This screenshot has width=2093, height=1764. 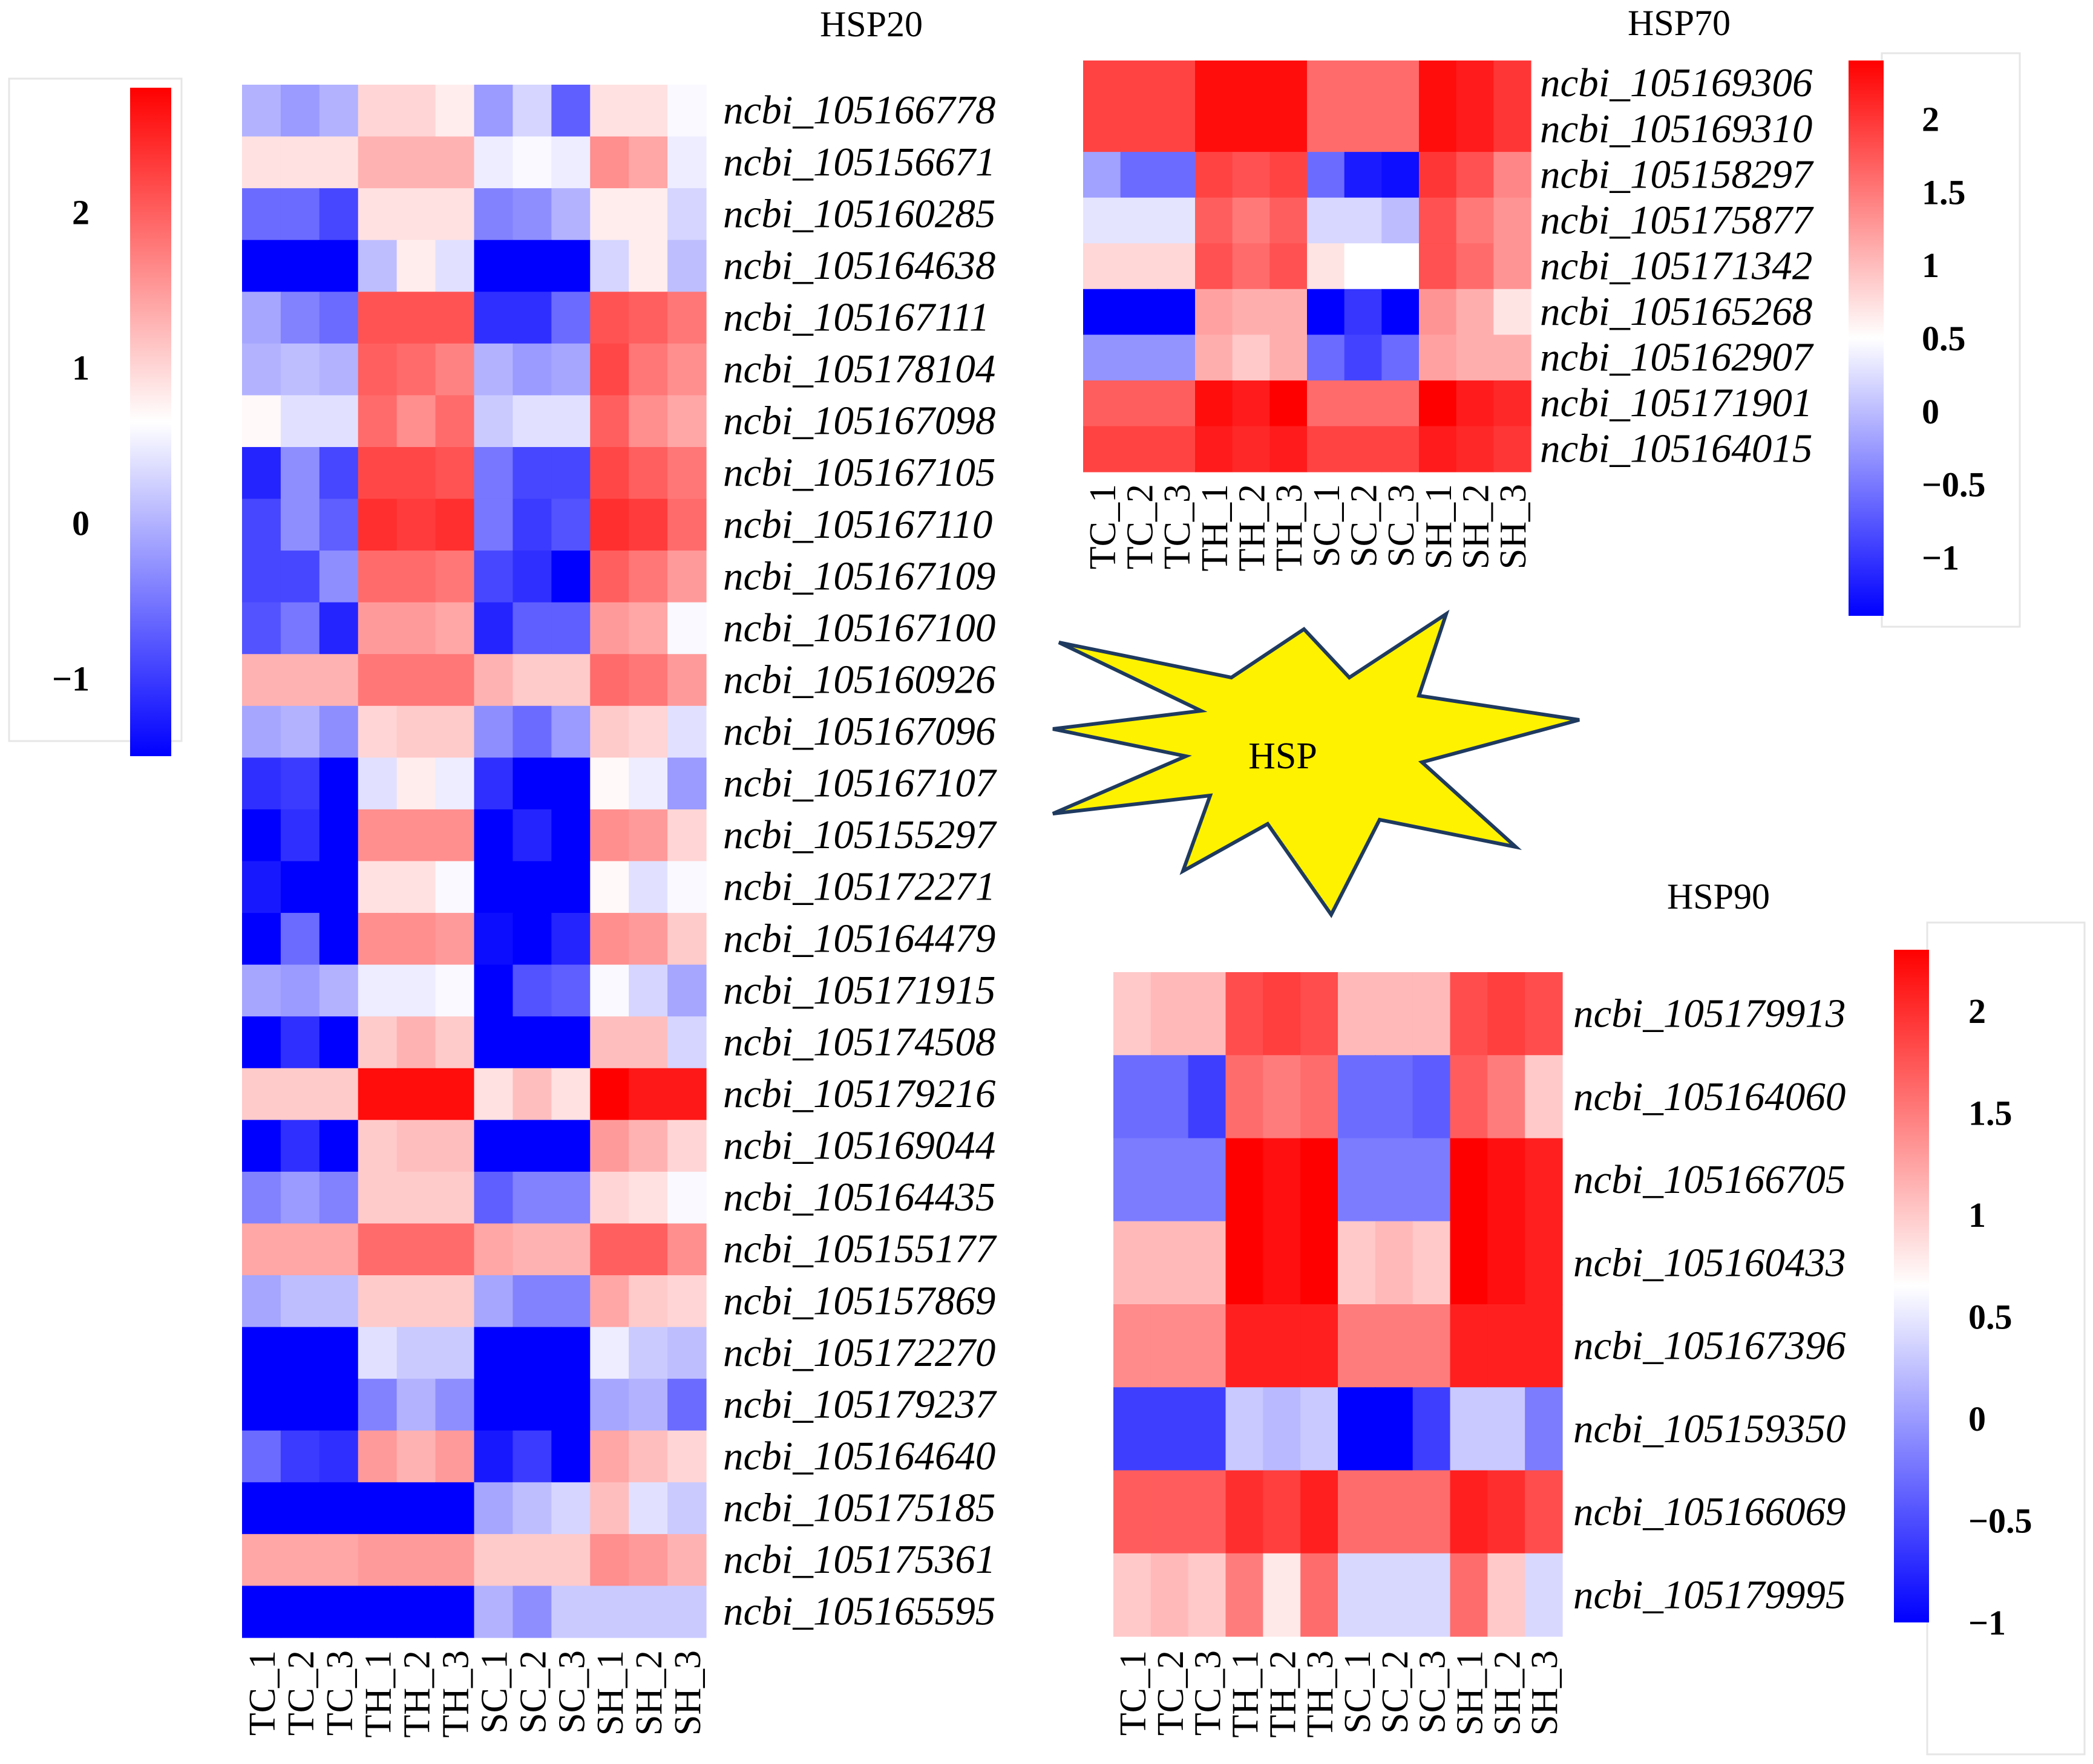 I want to click on column-label: TH_1, so click(x=1246, y=1694).